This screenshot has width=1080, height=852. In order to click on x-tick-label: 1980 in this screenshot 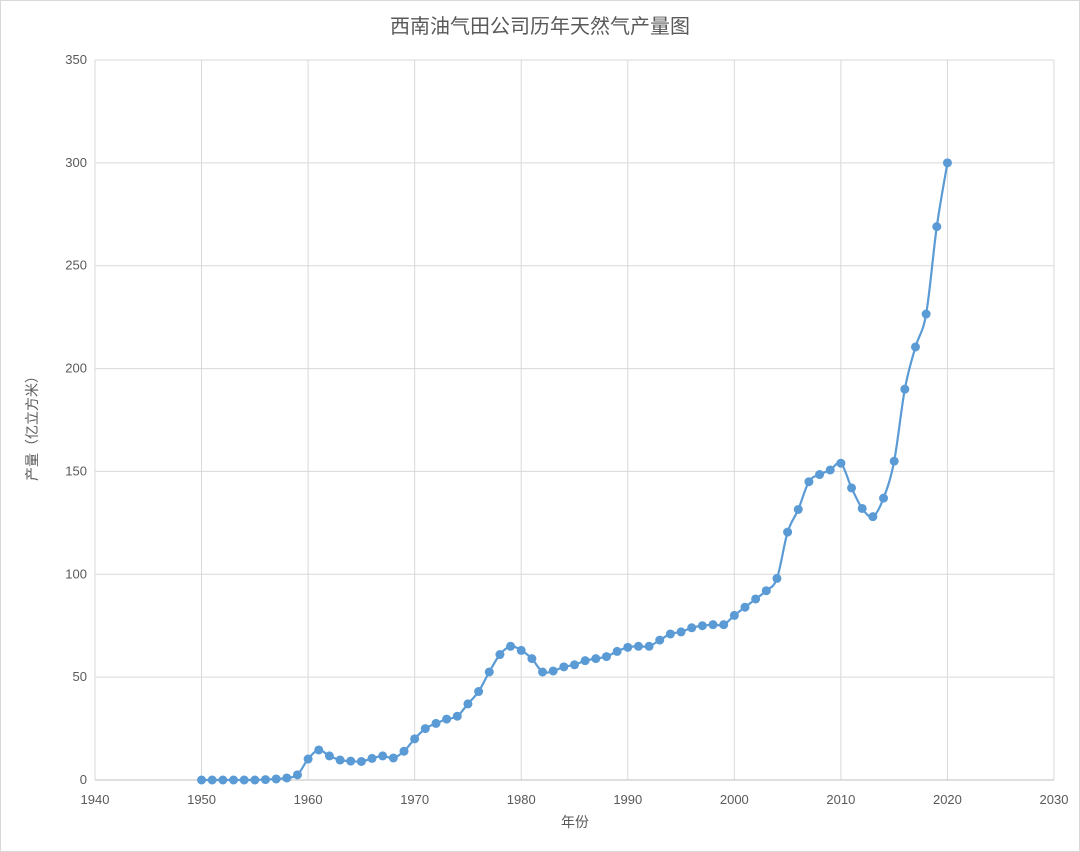, I will do `click(521, 799)`.